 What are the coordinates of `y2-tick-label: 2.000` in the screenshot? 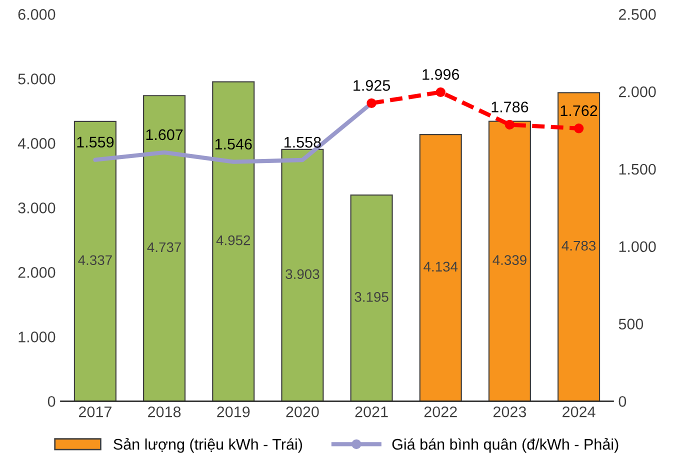 It's located at (637, 92).